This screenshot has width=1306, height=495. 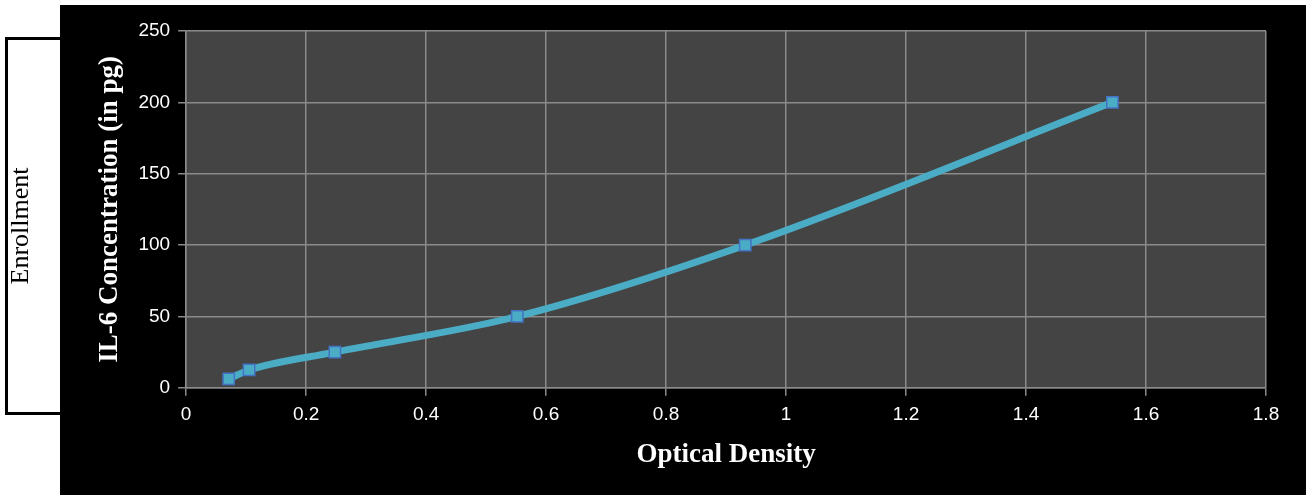 I want to click on x-tick-label: 0, so click(x=186, y=414).